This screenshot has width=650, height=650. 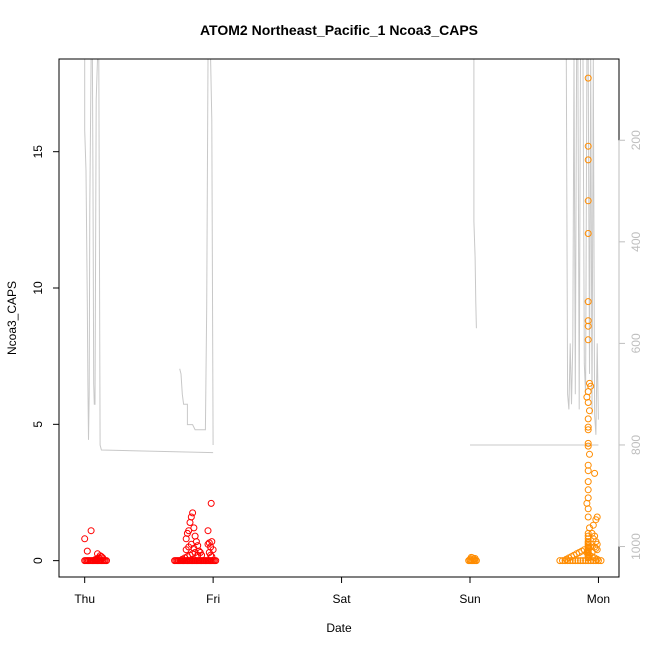 I want to click on x-tick-label-4: Mon, so click(x=598, y=599).